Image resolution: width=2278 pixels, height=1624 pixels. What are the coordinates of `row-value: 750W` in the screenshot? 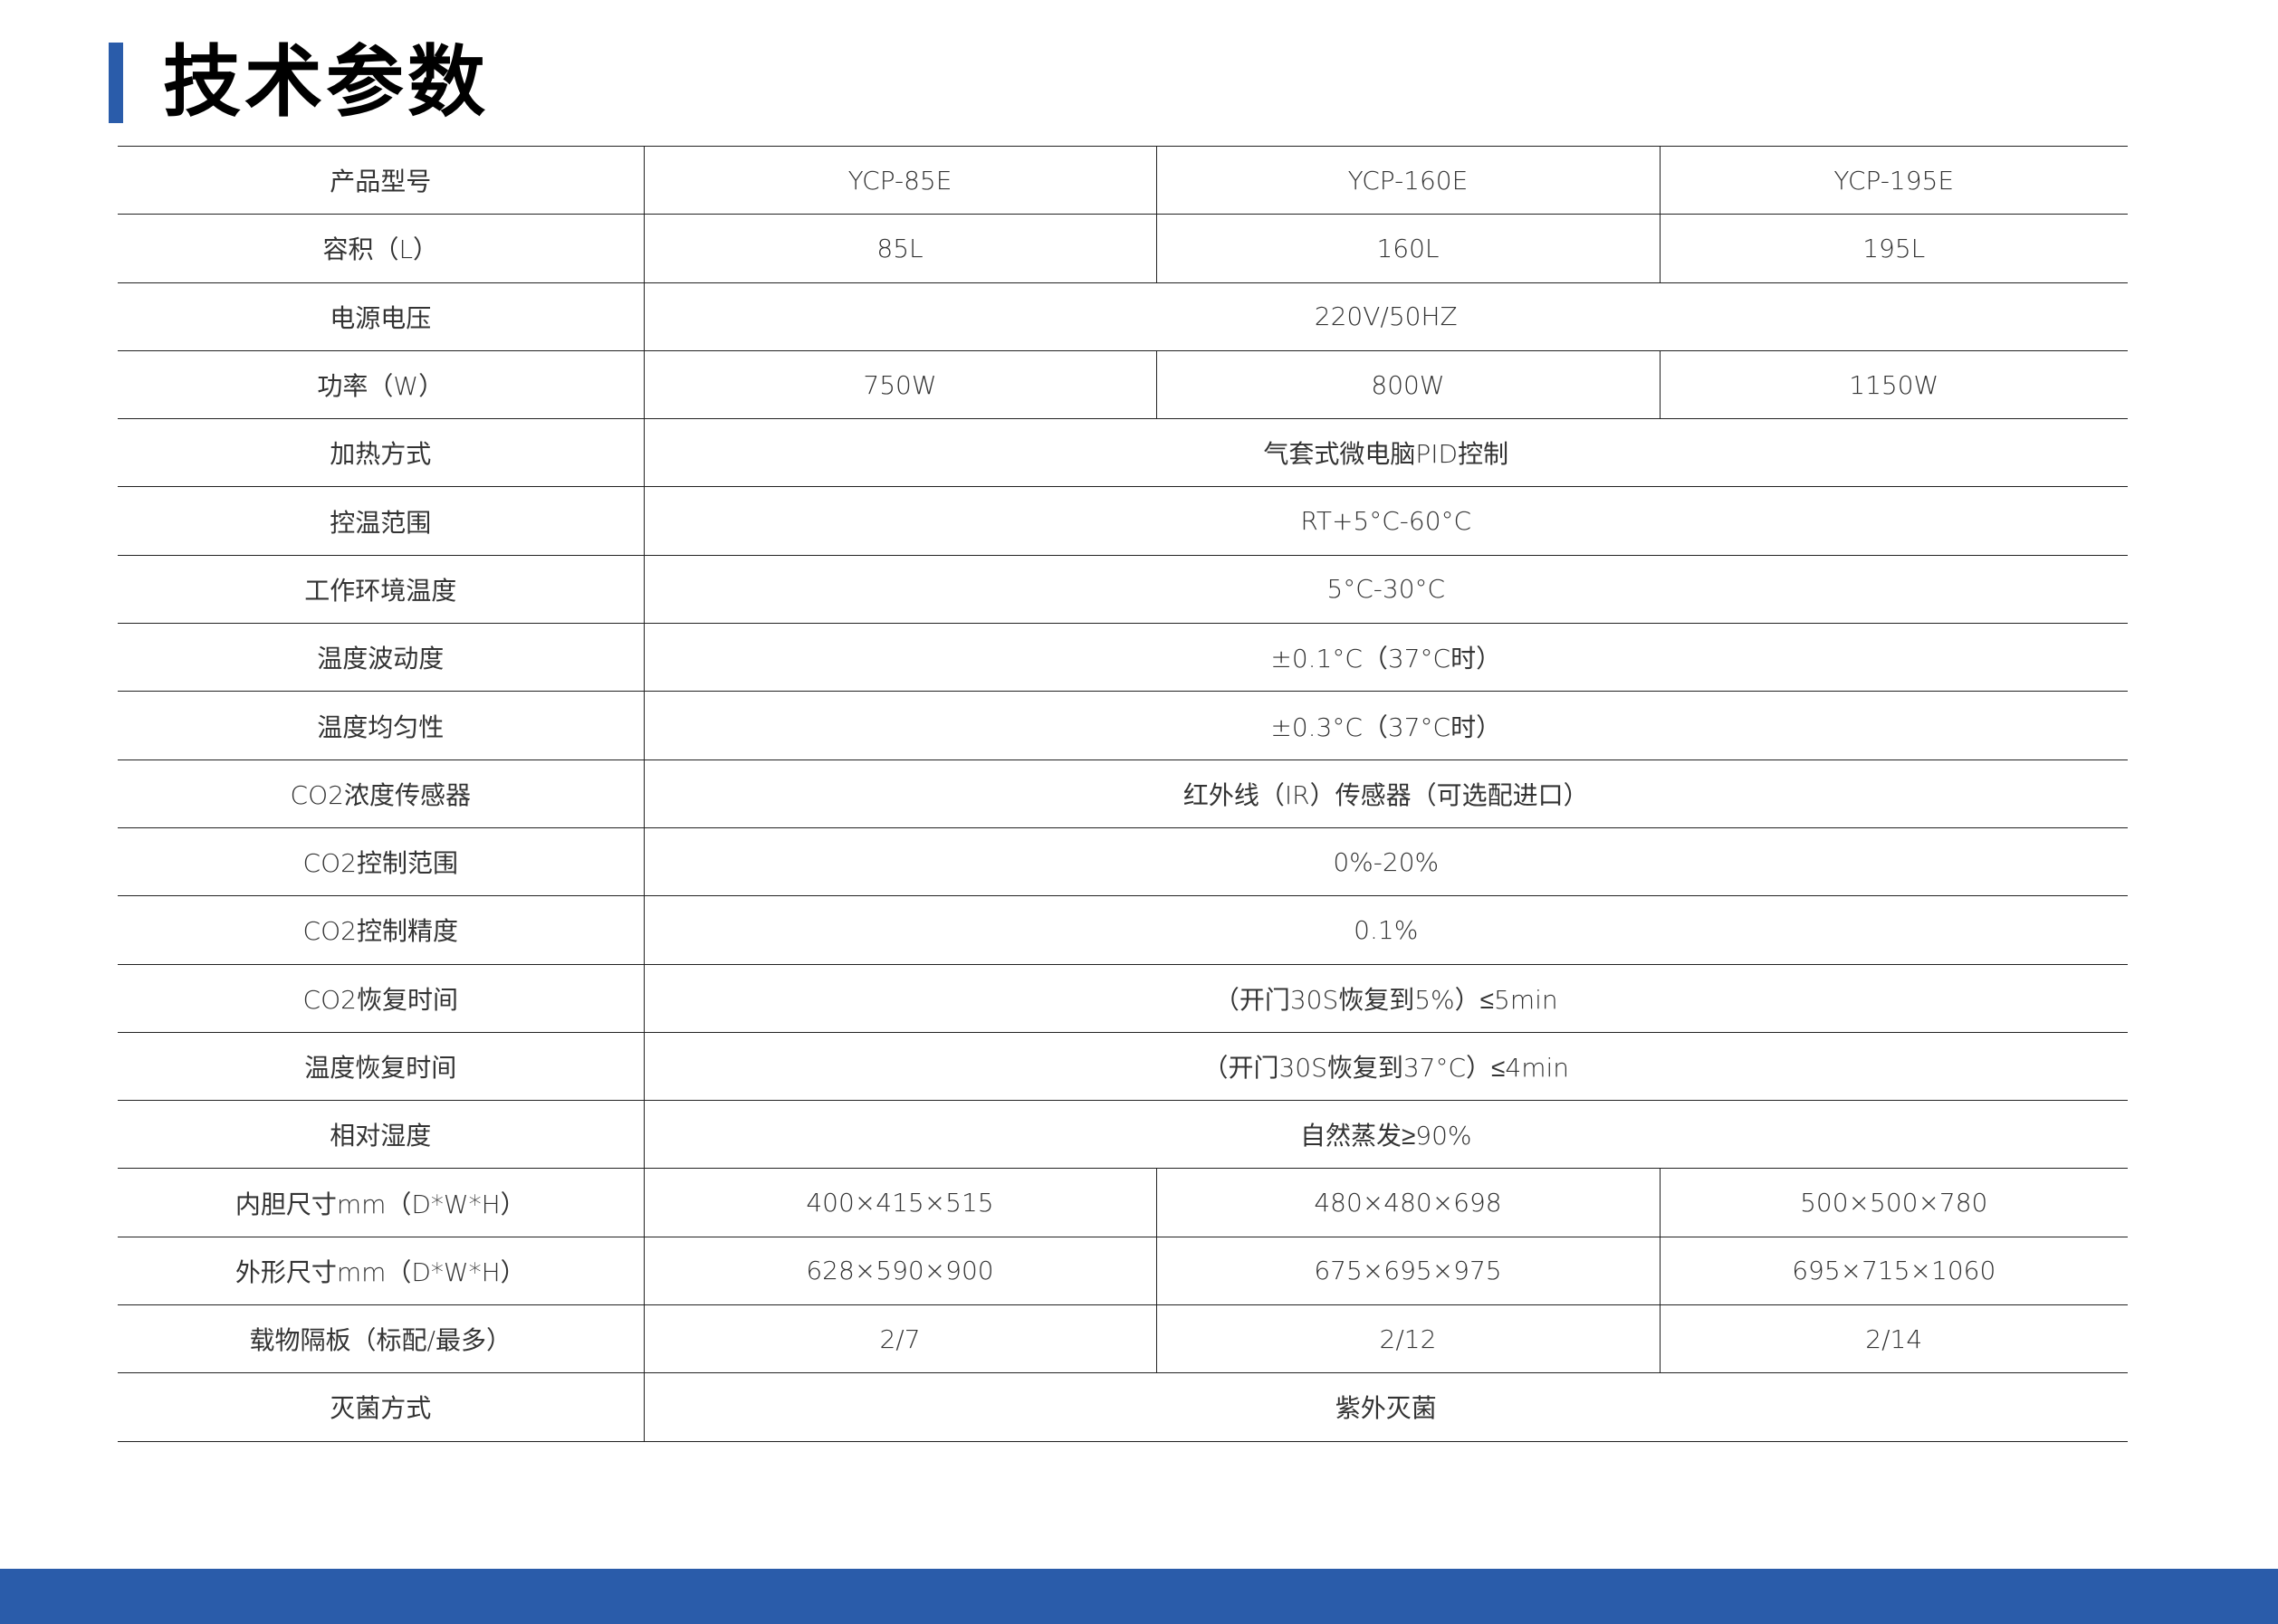 It's located at (900, 384).